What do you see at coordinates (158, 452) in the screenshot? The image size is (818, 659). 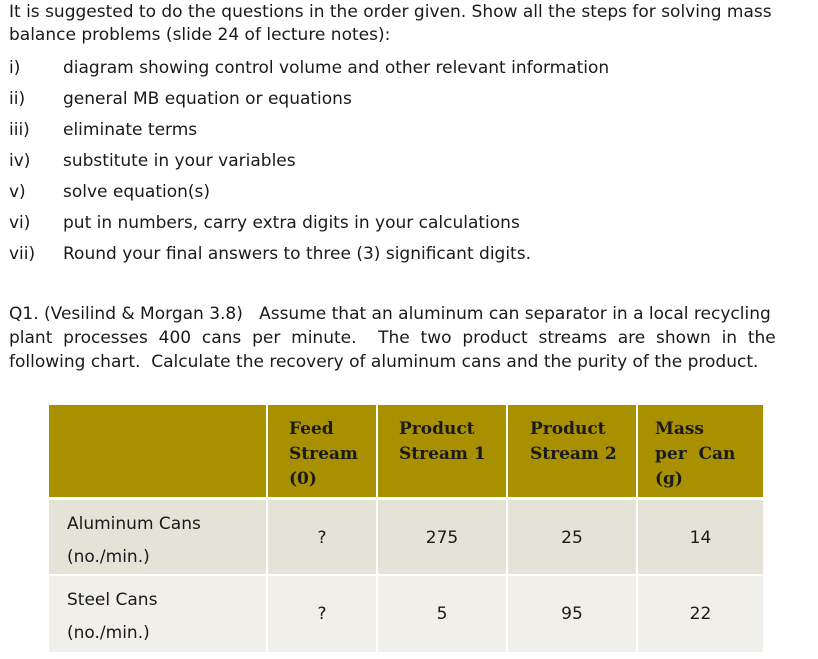 I see `header-cell-empty` at bounding box center [158, 452].